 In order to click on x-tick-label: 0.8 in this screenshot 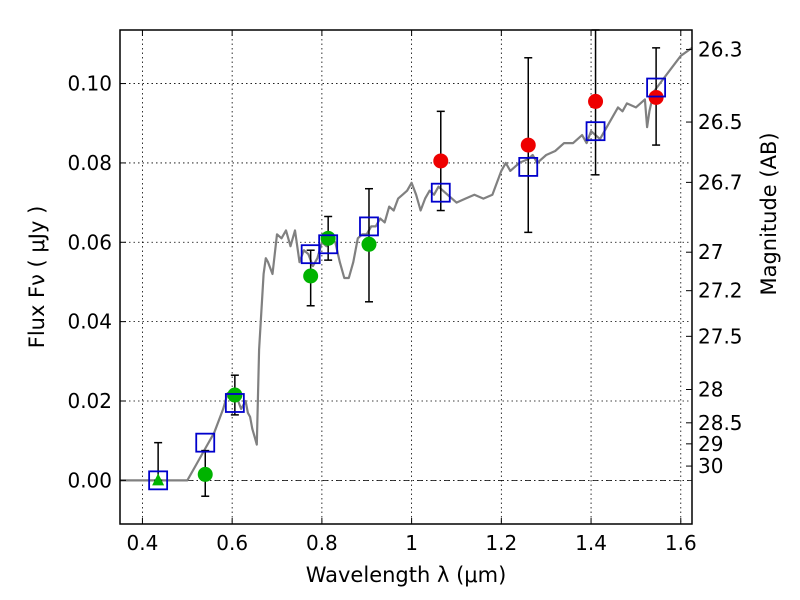, I will do `click(322, 543)`.